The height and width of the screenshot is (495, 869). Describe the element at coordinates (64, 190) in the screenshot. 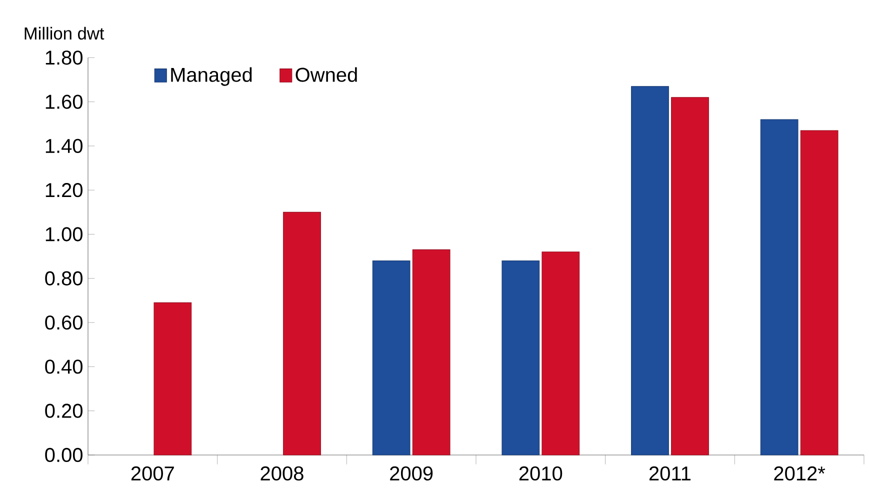

I see `y-tick-label: 1.20` at that location.